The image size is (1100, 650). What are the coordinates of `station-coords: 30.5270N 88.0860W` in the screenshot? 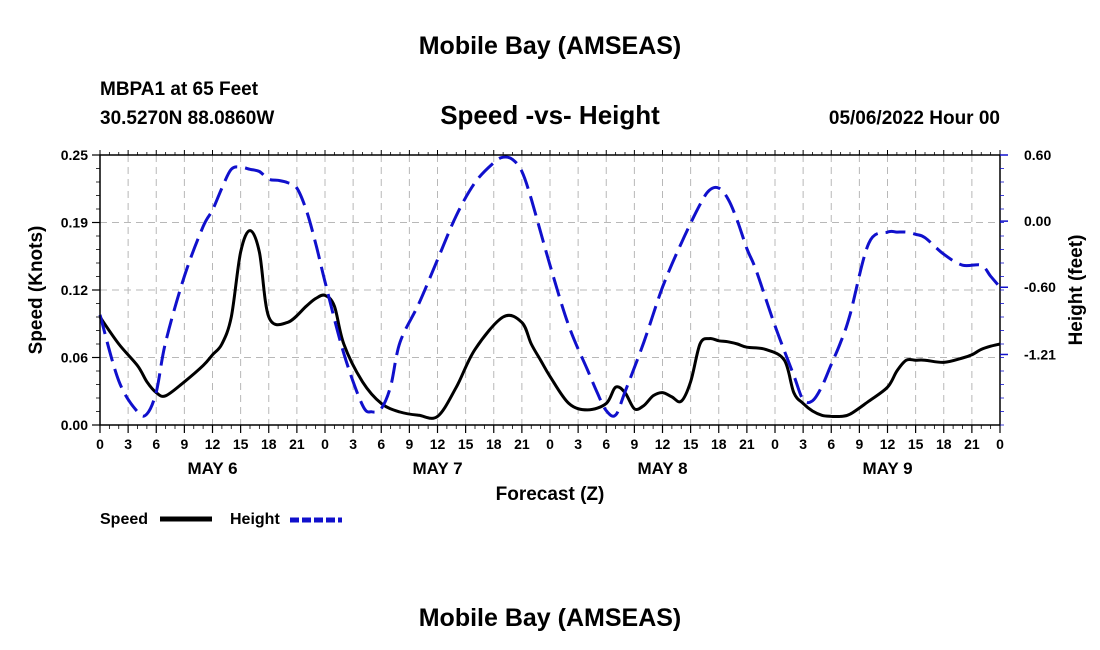 It's located at (187, 118).